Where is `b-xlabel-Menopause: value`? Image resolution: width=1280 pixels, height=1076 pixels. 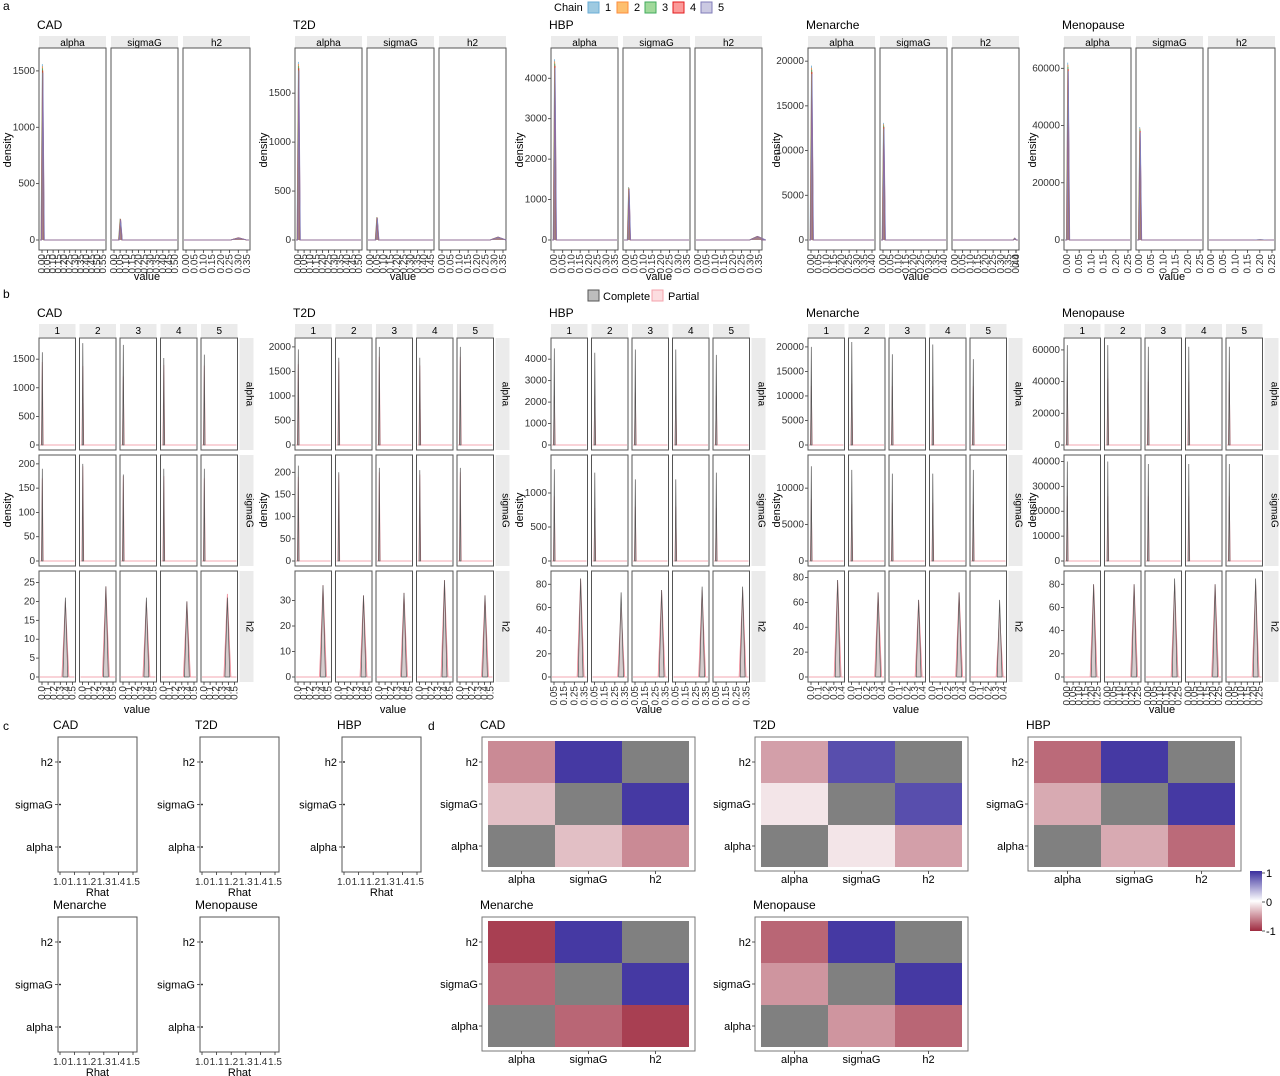 b-xlabel-Menopause: value is located at coordinates (1162, 710).